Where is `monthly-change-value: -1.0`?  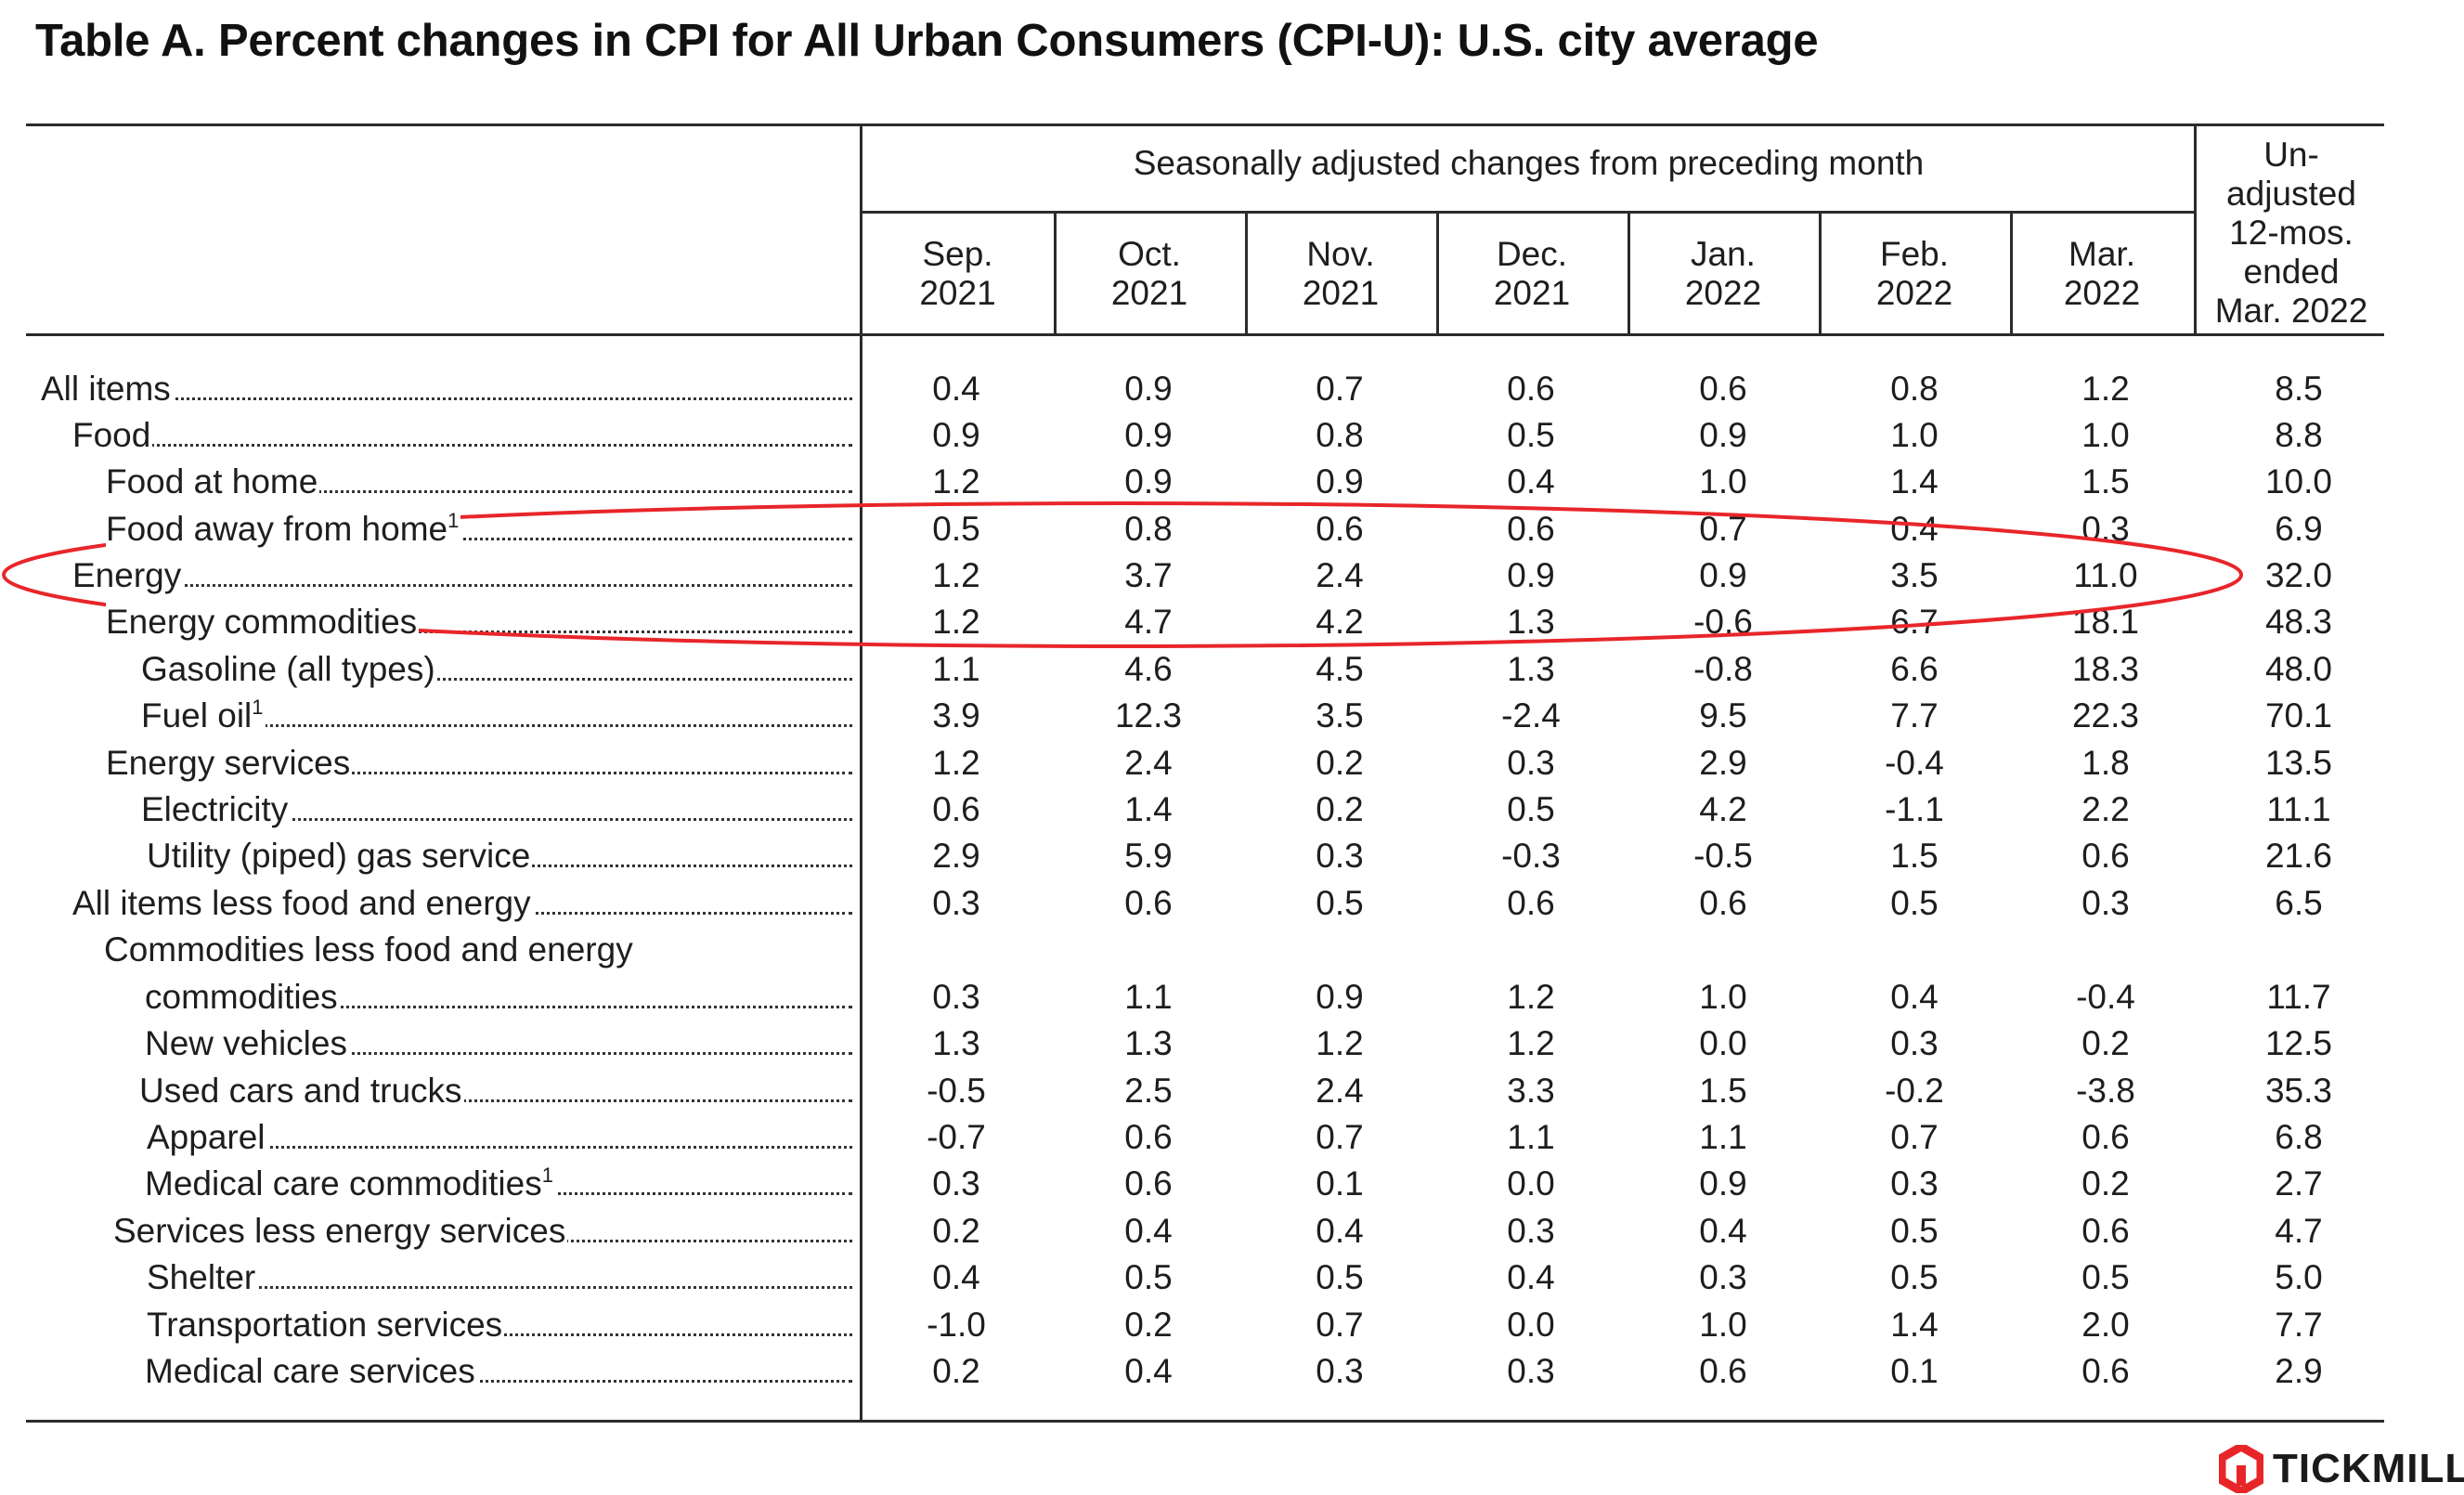 monthly-change-value: -1.0 is located at coordinates (956, 1325).